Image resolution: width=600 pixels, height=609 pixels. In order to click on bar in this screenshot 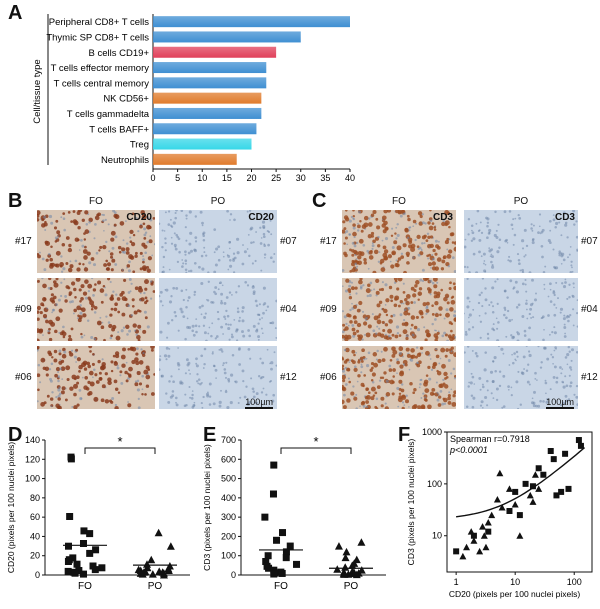, I will do `click(207, 98)`.